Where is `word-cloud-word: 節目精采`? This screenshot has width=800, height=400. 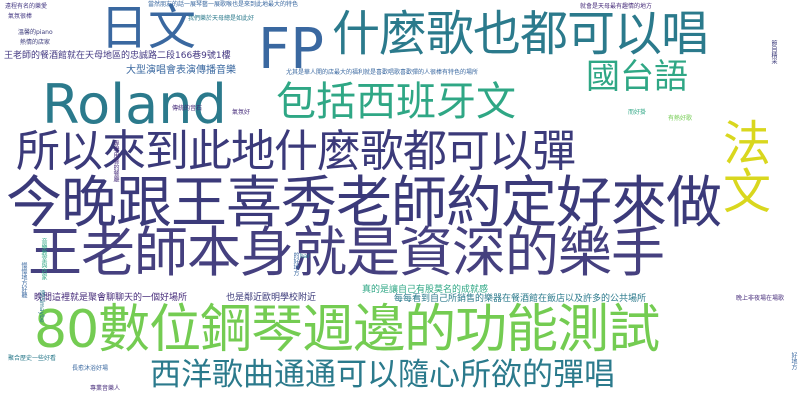
word-cloud-word: 節目精采 is located at coordinates (773, 52).